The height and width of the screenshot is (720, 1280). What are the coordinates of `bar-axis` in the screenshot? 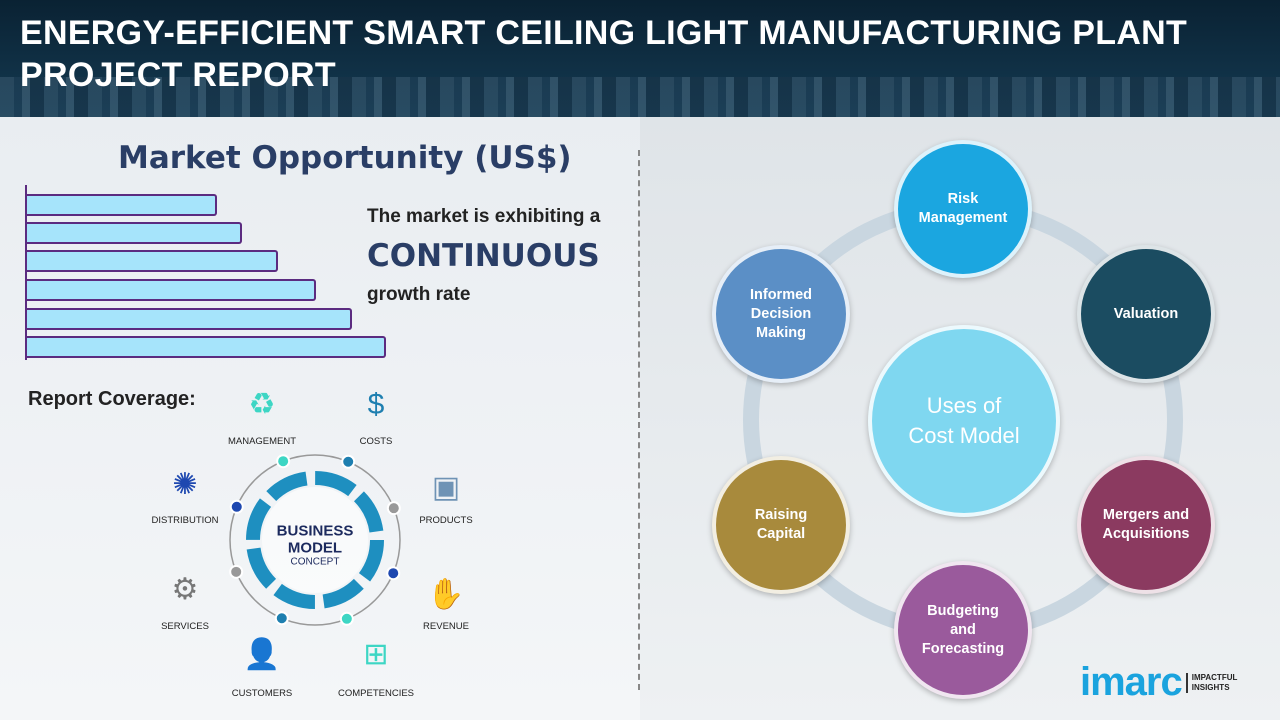 It's located at (26, 272).